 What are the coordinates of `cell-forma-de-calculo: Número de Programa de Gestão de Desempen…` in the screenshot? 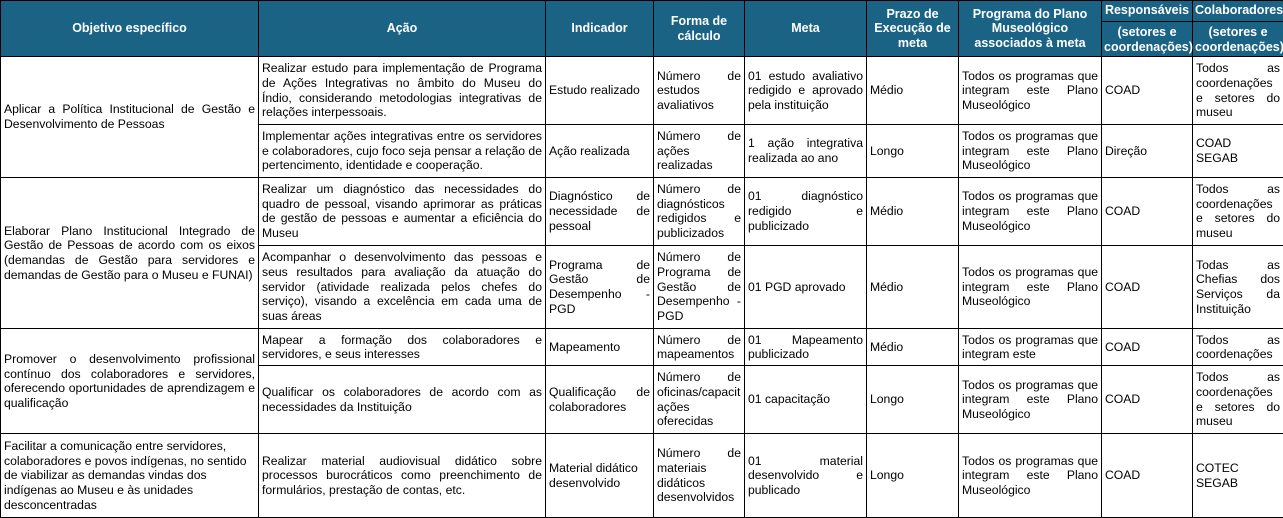 It's located at (699, 287).